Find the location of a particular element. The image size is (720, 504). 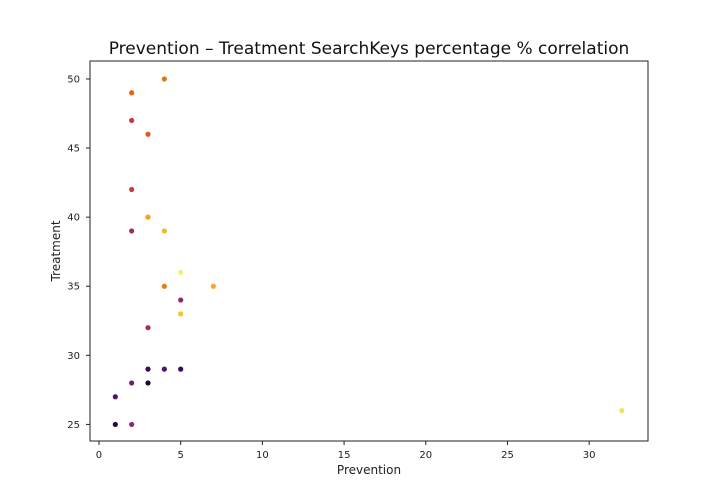

y-tick-label: 35 is located at coordinates (73, 287).